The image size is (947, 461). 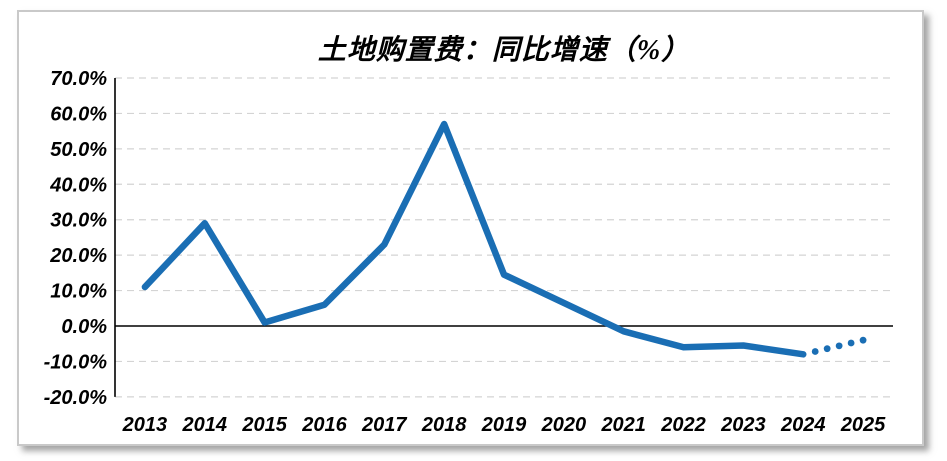 I want to click on x-tick-label: 2016, so click(x=324, y=425).